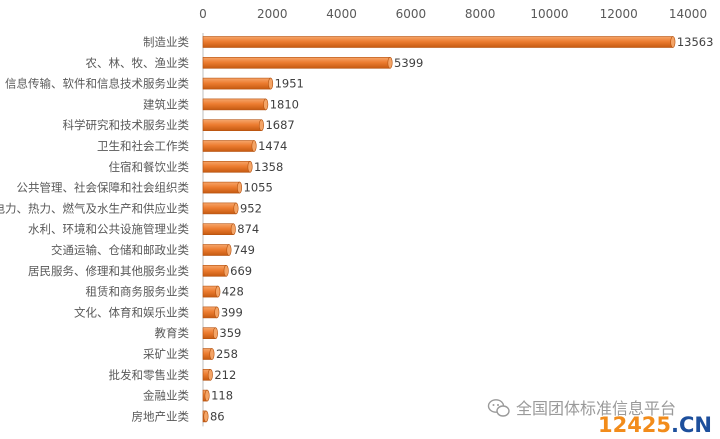  I want to click on data-label: 118, so click(222, 396).